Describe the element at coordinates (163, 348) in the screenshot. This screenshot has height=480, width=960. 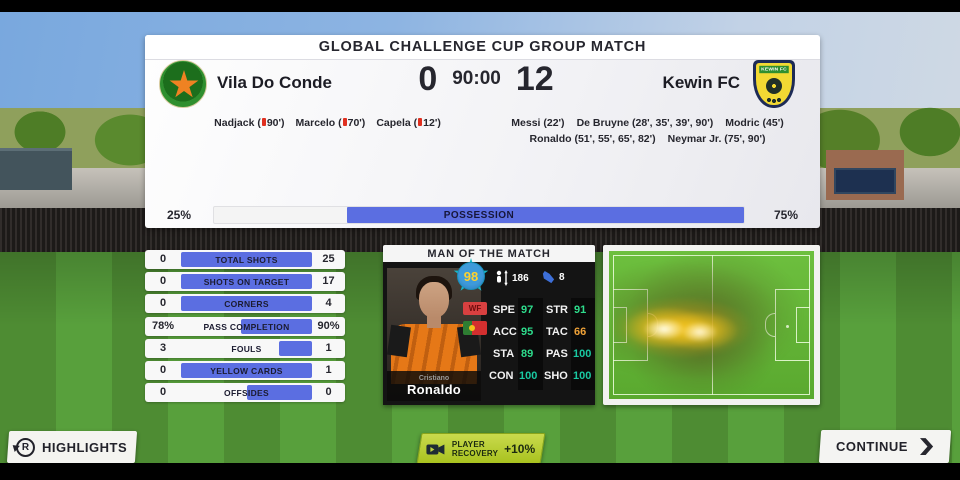
I see `stat-home-value: 3` at that location.